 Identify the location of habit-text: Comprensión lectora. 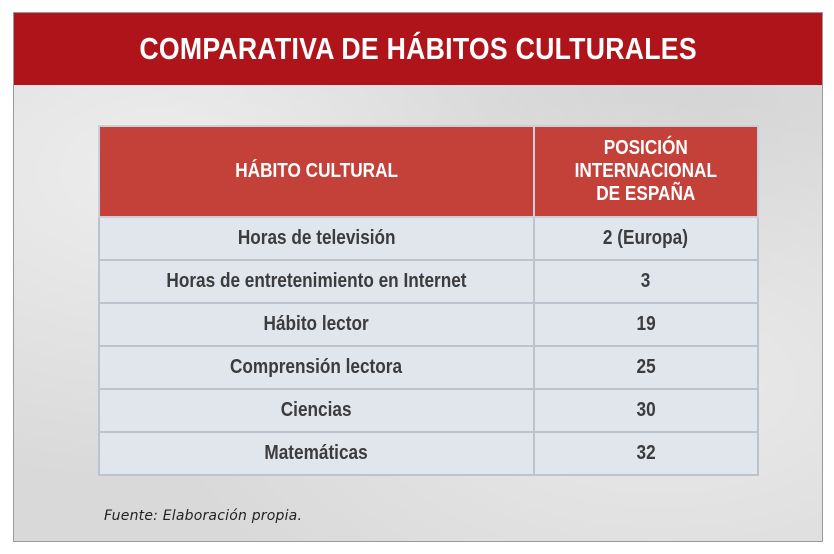
(316, 367).